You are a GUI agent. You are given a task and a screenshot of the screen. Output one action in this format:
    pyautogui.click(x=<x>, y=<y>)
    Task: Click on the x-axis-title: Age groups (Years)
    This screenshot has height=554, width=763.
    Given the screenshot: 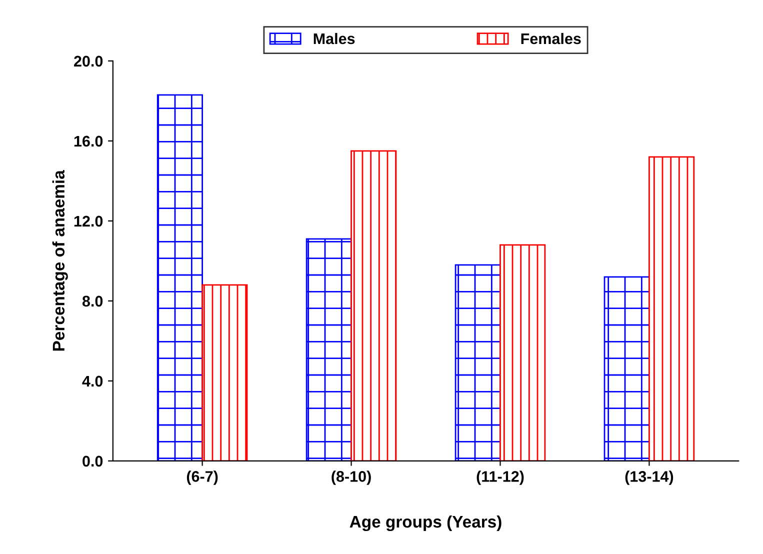 What is the action you would take?
    pyautogui.click(x=426, y=523)
    